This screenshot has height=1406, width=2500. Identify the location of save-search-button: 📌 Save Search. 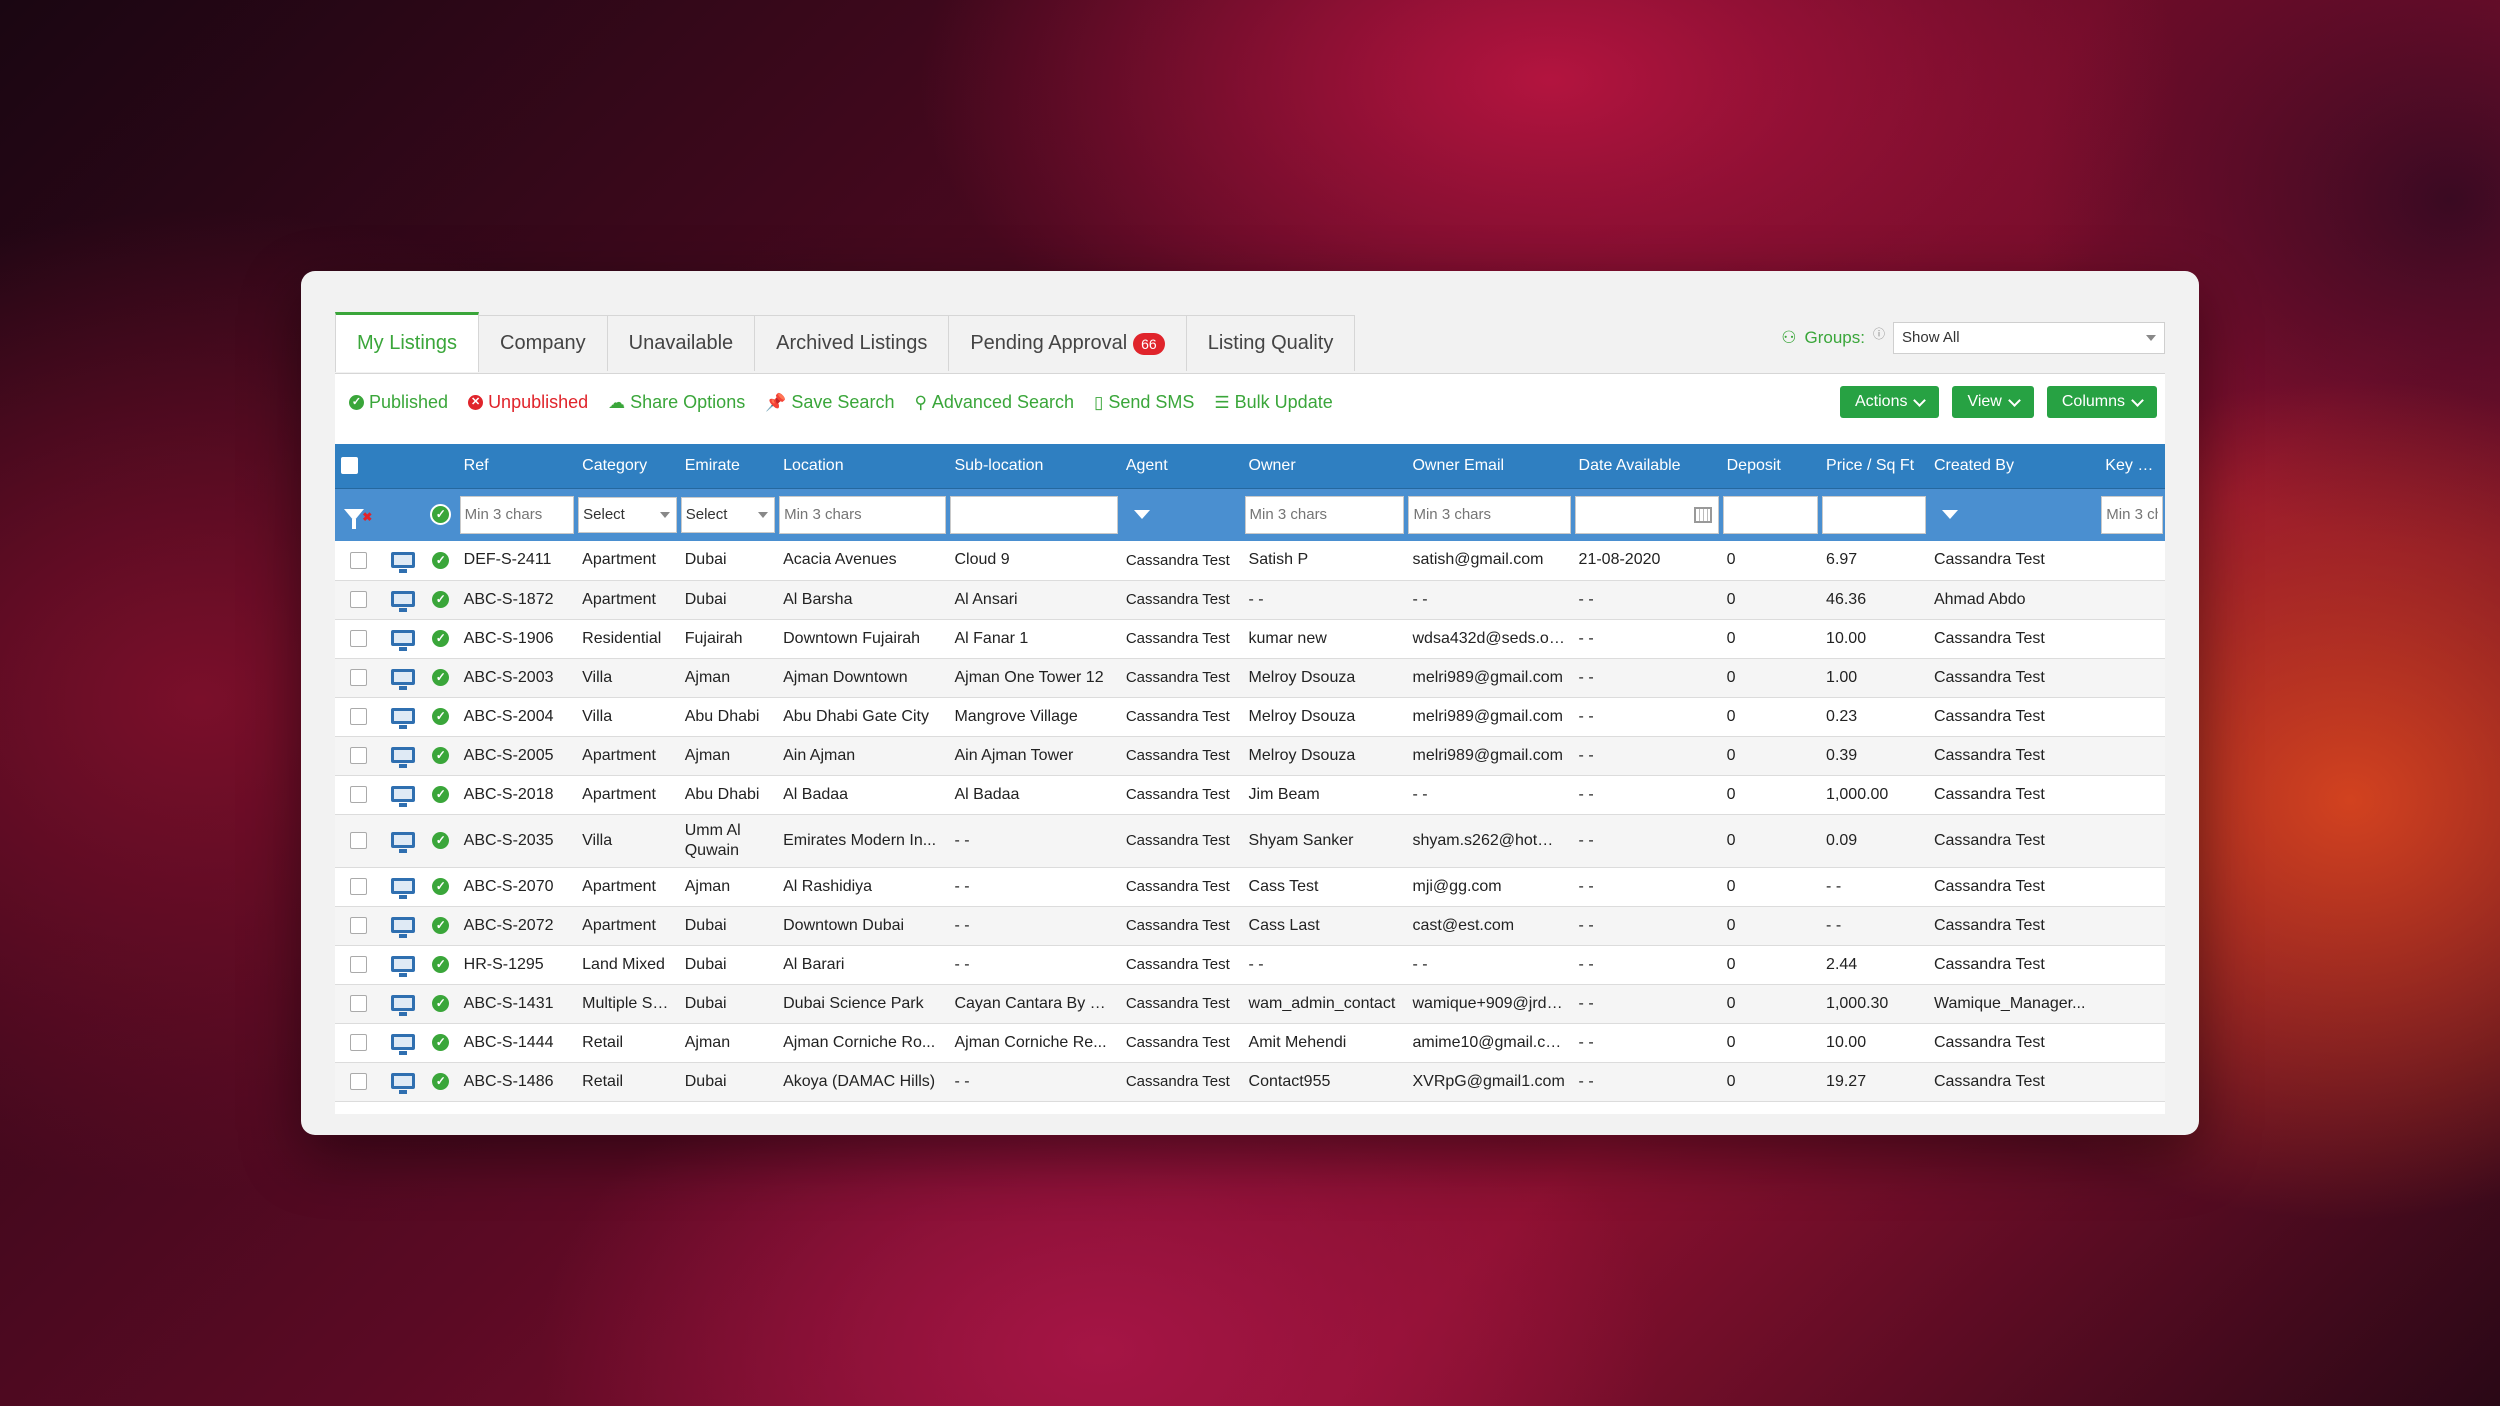
(829, 402).